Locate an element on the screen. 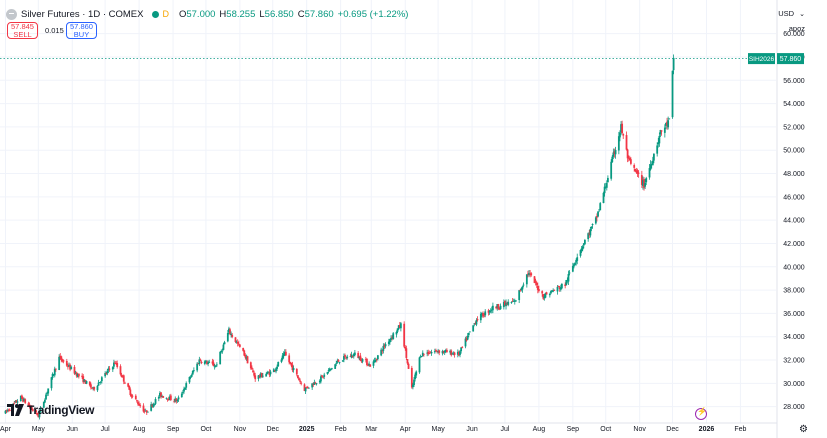 The image size is (827, 438). currency-selector: USD ⌄ is located at coordinates (791, 13).